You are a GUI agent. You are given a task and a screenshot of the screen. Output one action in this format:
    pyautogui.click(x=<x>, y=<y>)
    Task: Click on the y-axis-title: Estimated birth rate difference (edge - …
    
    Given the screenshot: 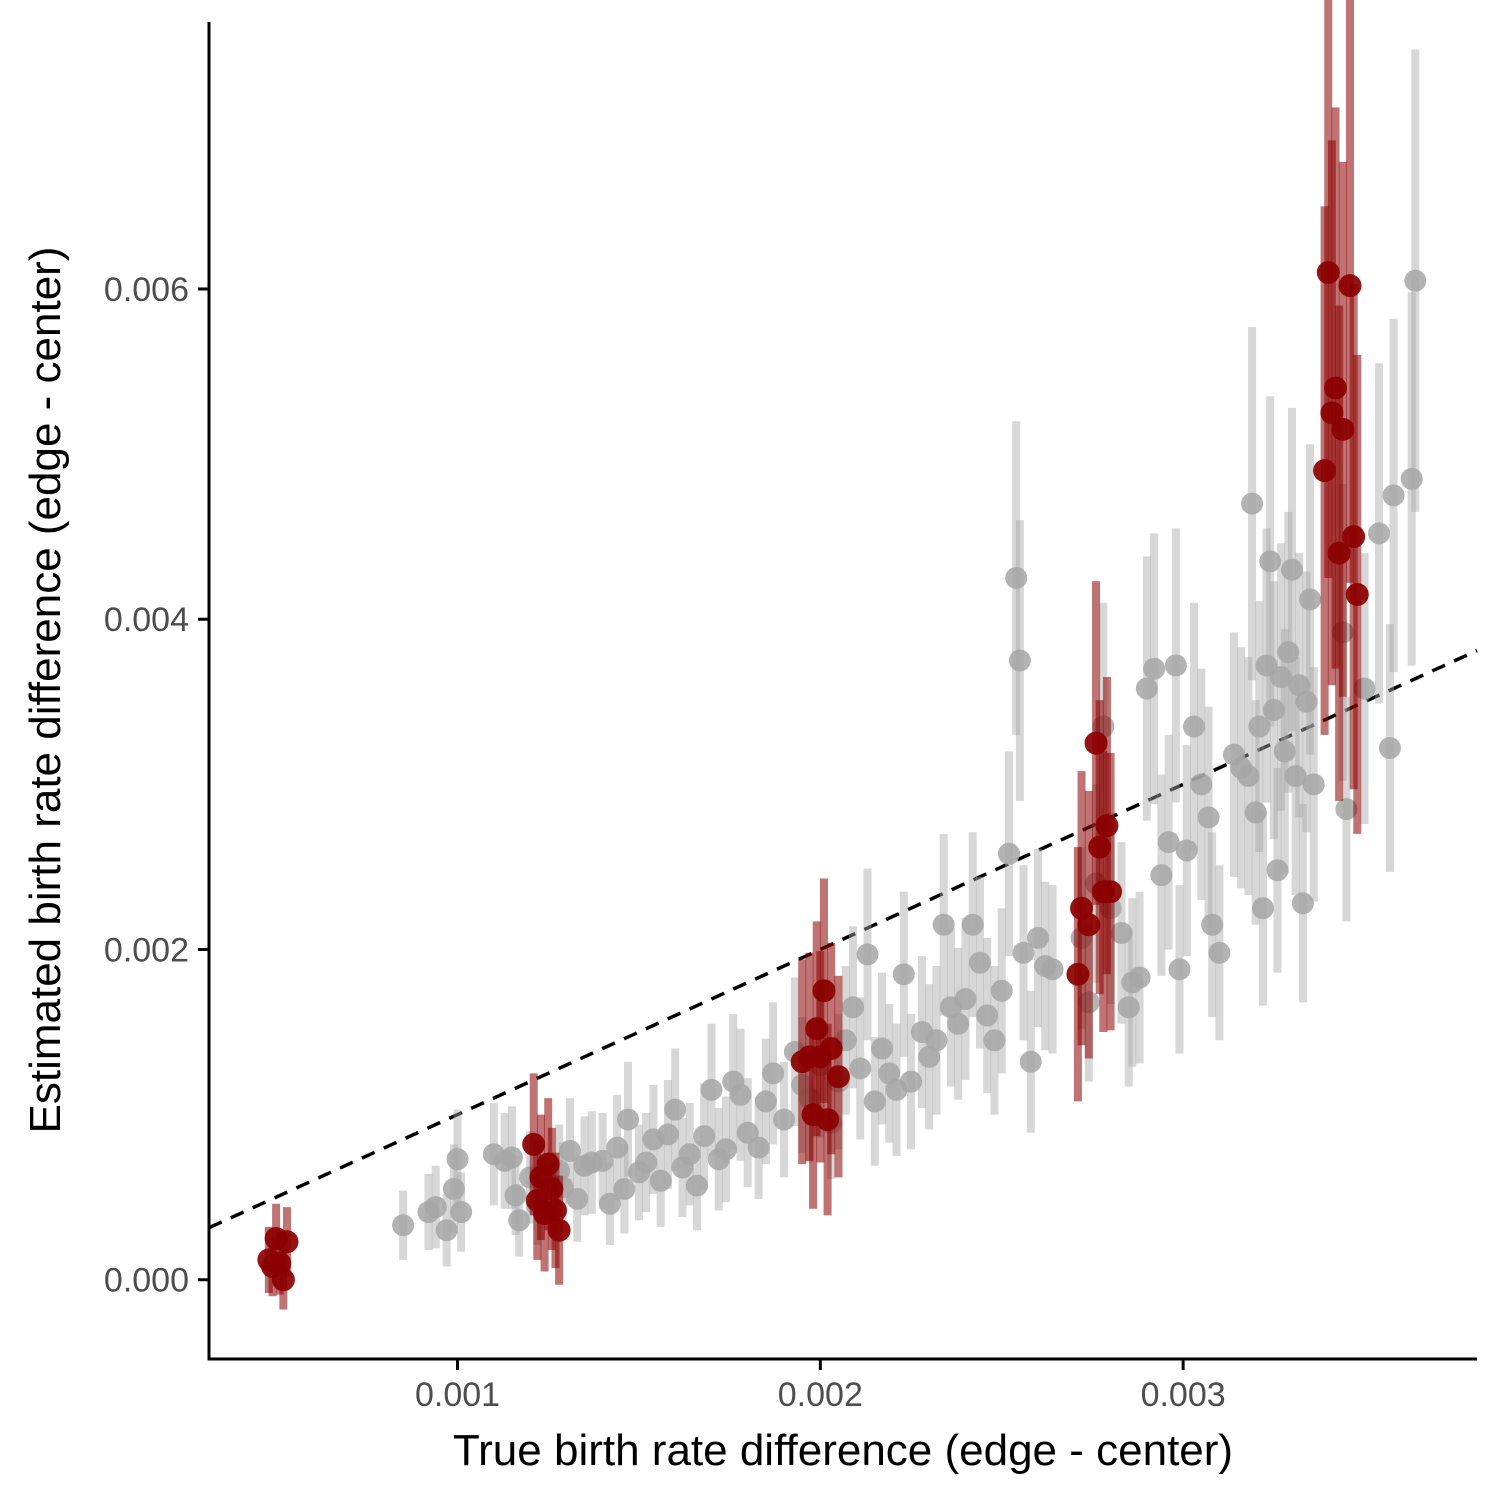 What is the action you would take?
    pyautogui.click(x=45, y=690)
    